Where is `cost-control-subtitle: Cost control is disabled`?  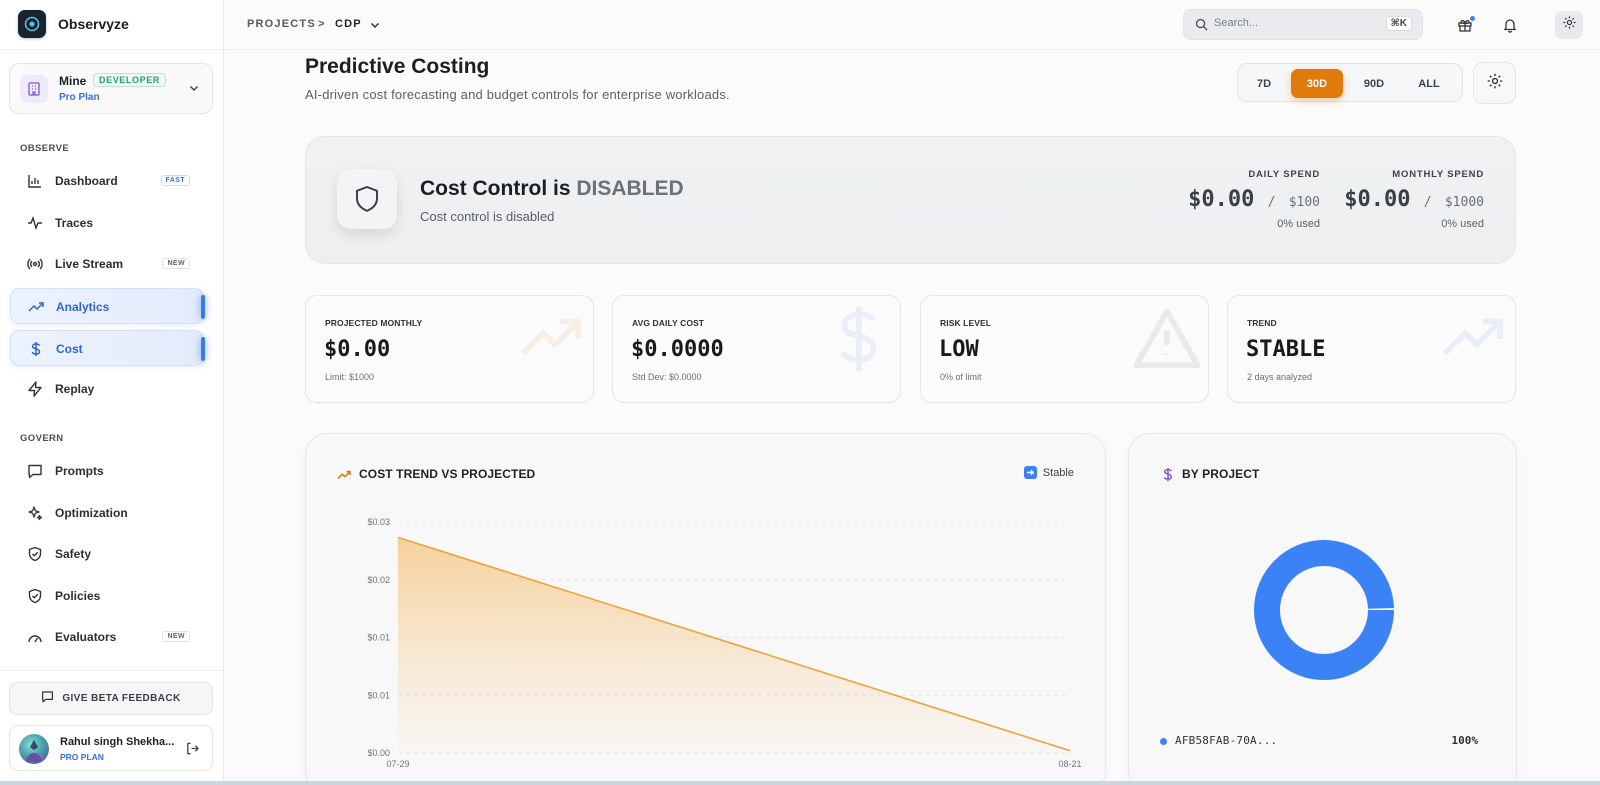
cost-control-subtitle: Cost control is disabled is located at coordinates (487, 216).